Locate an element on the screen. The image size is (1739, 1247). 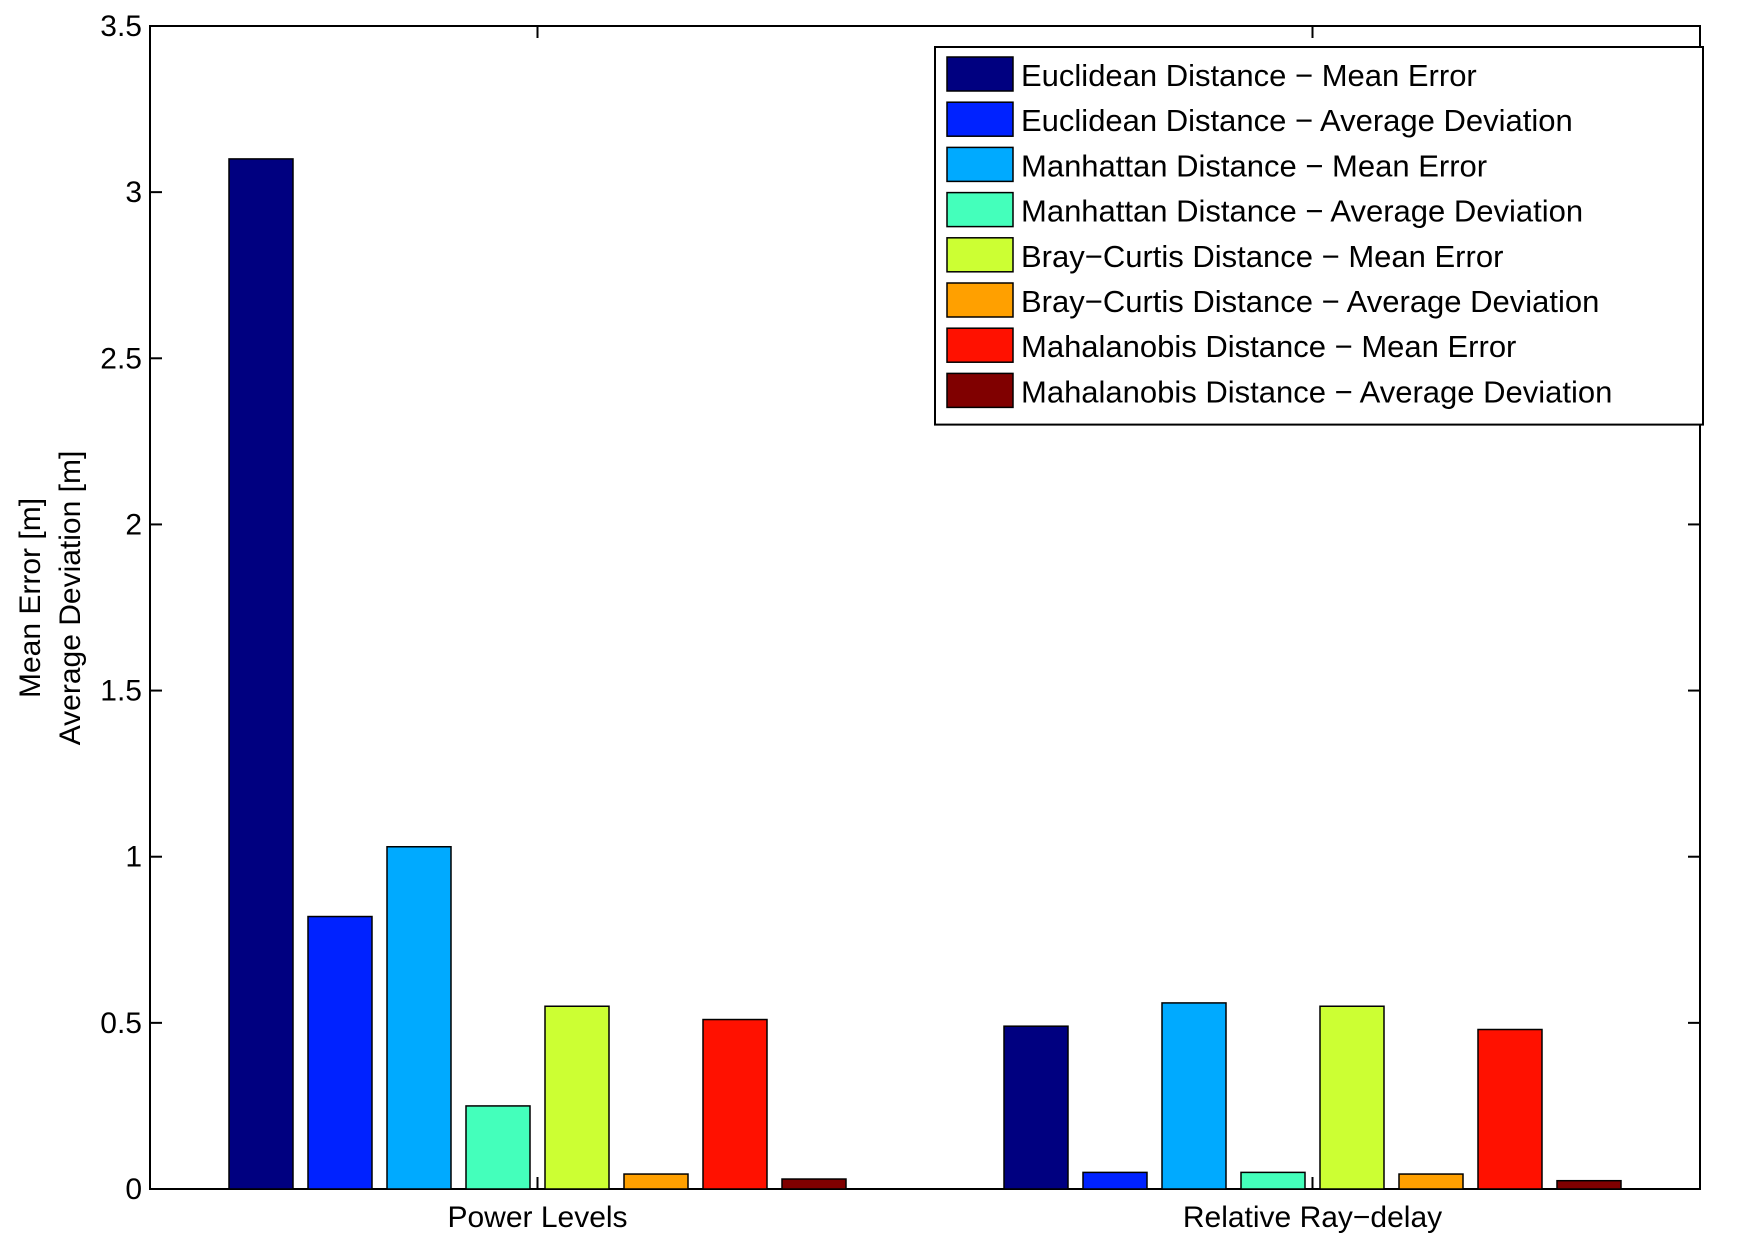
legend-label: Bray−Curtis Distance − Mean Error is located at coordinates (1262, 256).